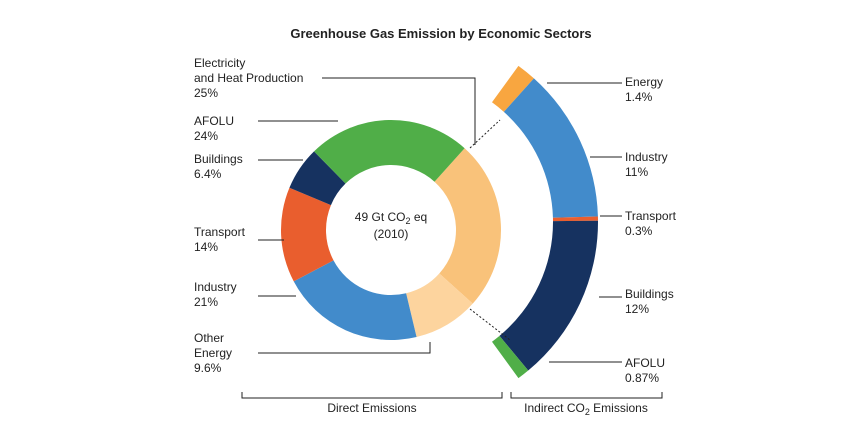  What do you see at coordinates (213, 353) in the screenshot?
I see `label-direct-other-energy: Other Energy 9.6%` at bounding box center [213, 353].